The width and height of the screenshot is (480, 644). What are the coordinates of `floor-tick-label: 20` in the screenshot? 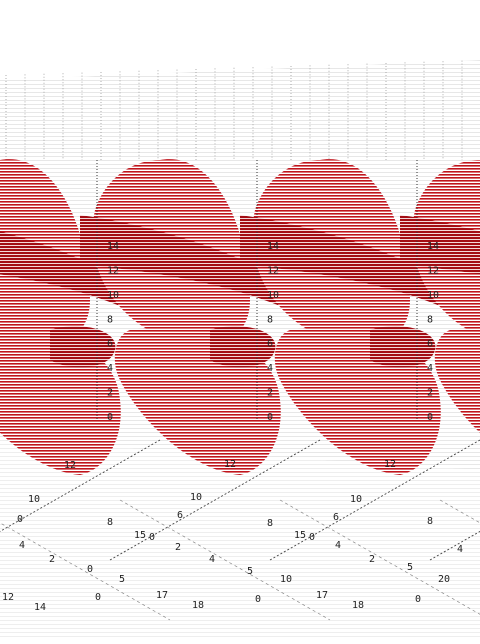 It's located at (444, 579).